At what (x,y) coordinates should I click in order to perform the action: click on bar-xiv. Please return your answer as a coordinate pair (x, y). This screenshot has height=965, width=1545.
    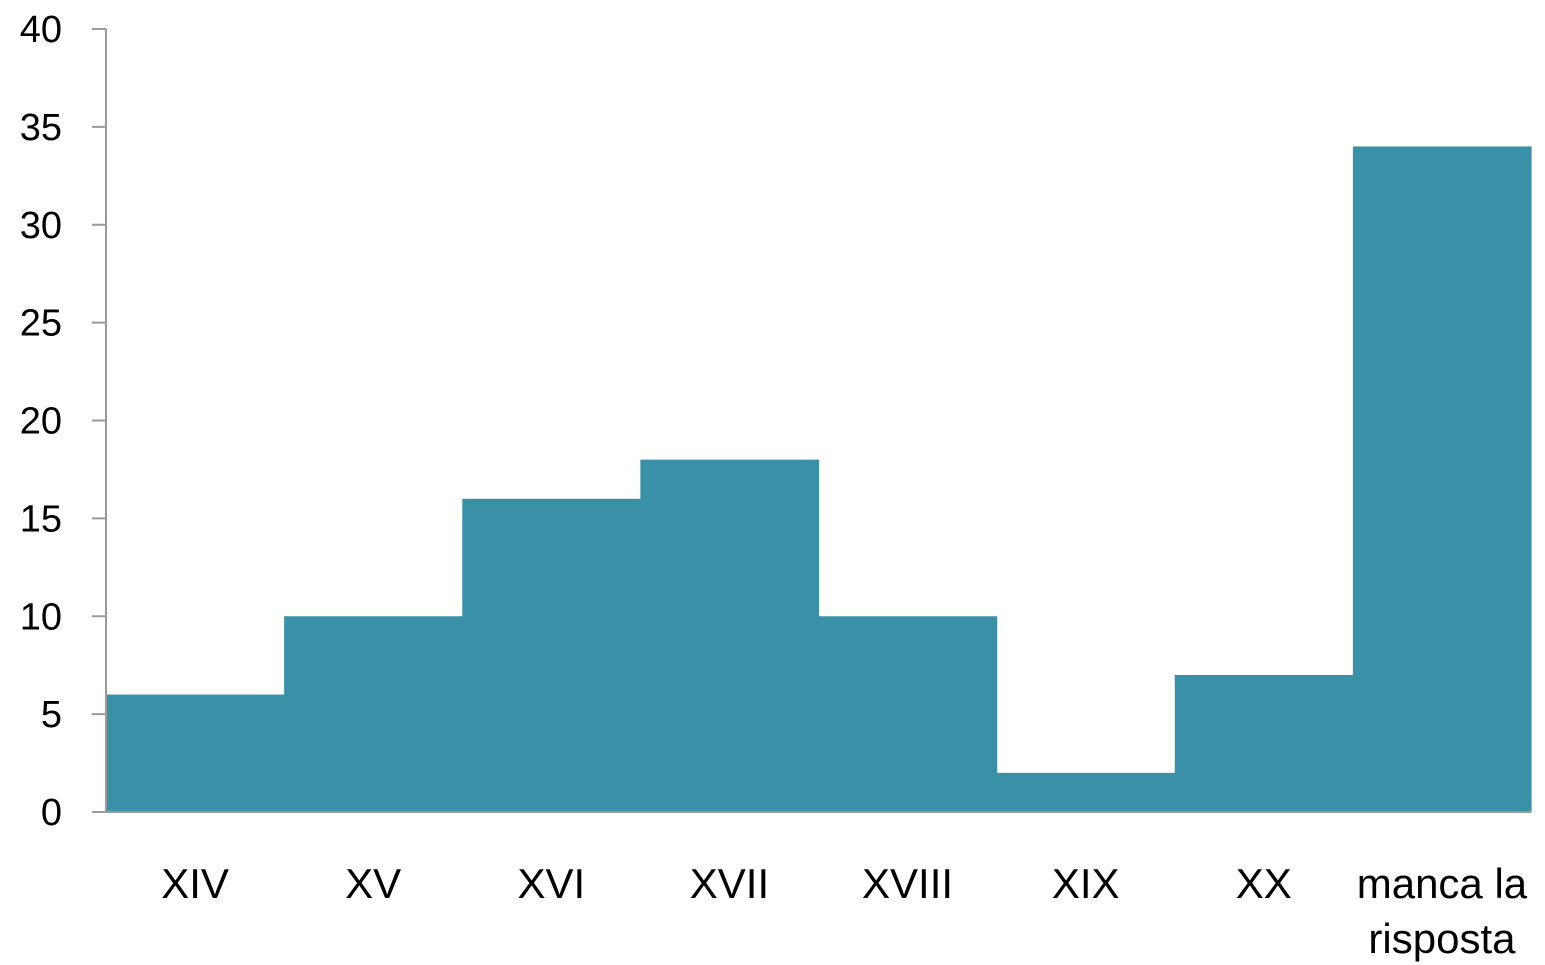
    Looking at the image, I should click on (195, 753).